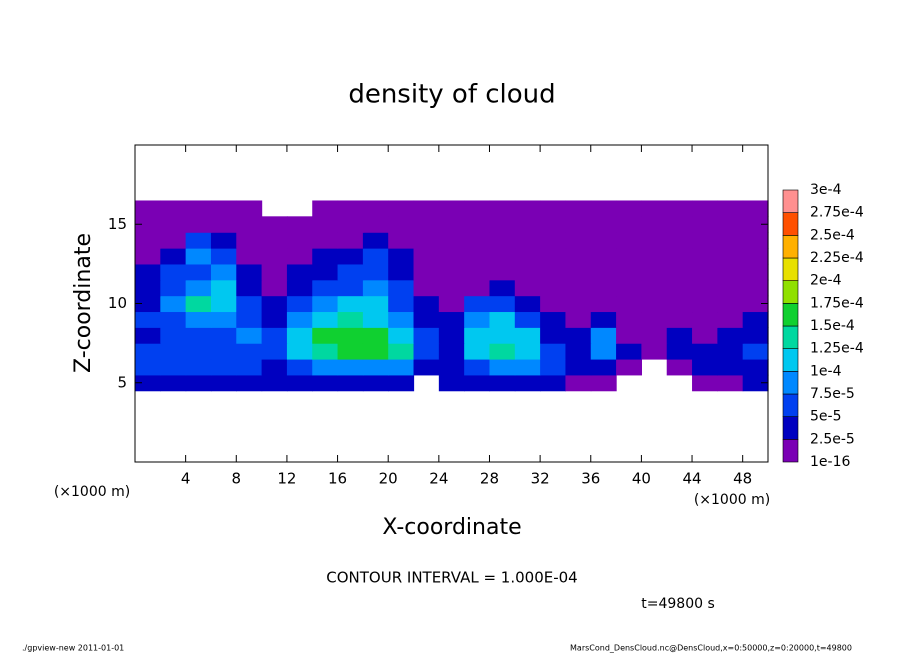  Describe the element at coordinates (451, 578) in the screenshot. I see `contour-note: CONTOUR INTERVAL = 1.000E-04` at that location.